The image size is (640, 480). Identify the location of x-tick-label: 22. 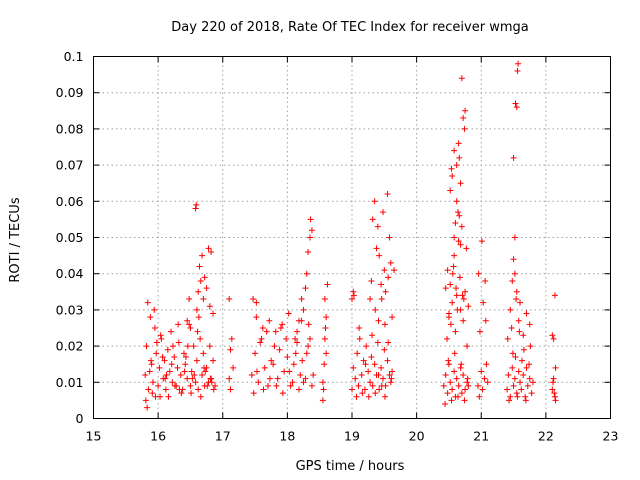
(546, 436).